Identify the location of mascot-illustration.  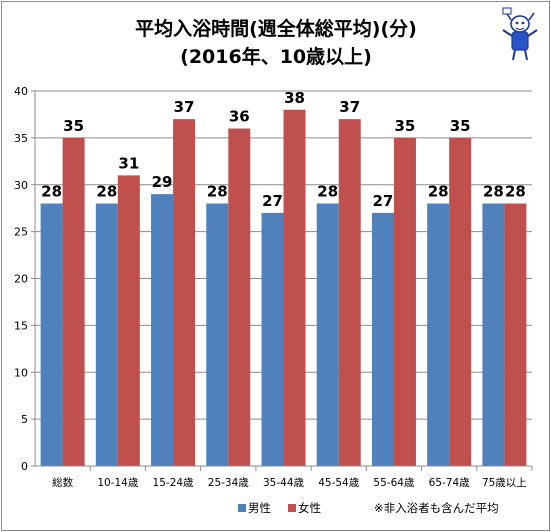
(520, 34).